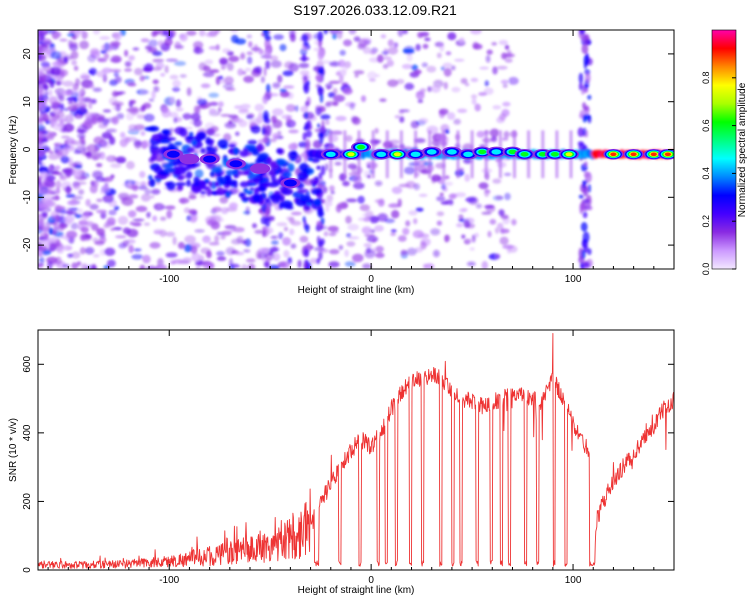 The height and width of the screenshot is (600, 750). Describe the element at coordinates (27, 197) in the screenshot. I see `spectrogram-ytick-label: -10` at that location.